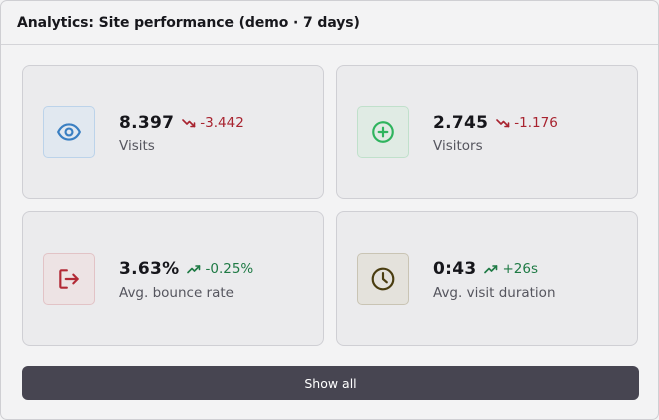 The image size is (659, 420). I want to click on metric-row: 3.63% -0.25%, so click(186, 269).